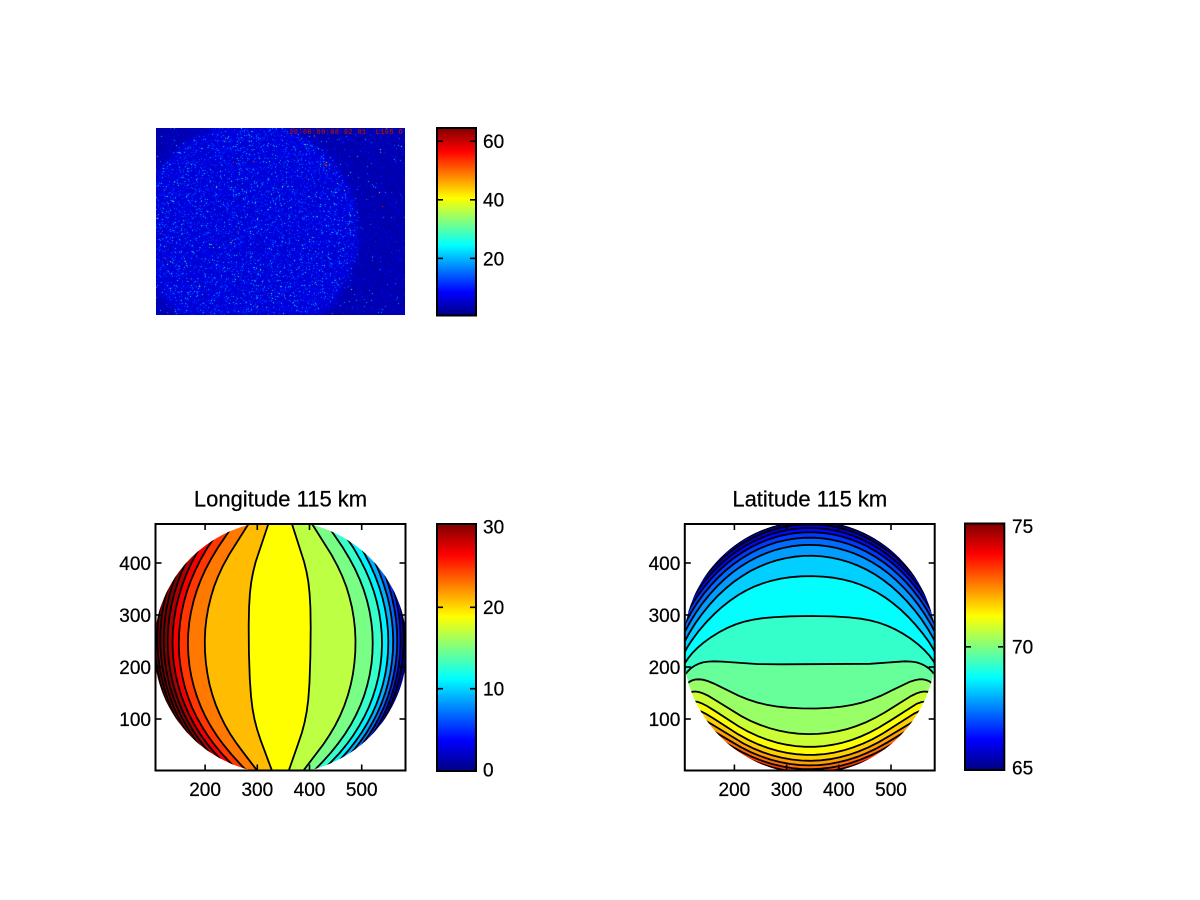 The height and width of the screenshot is (900, 1200). What do you see at coordinates (488, 770) in the screenshot?
I see `svg-text: 0` at bounding box center [488, 770].